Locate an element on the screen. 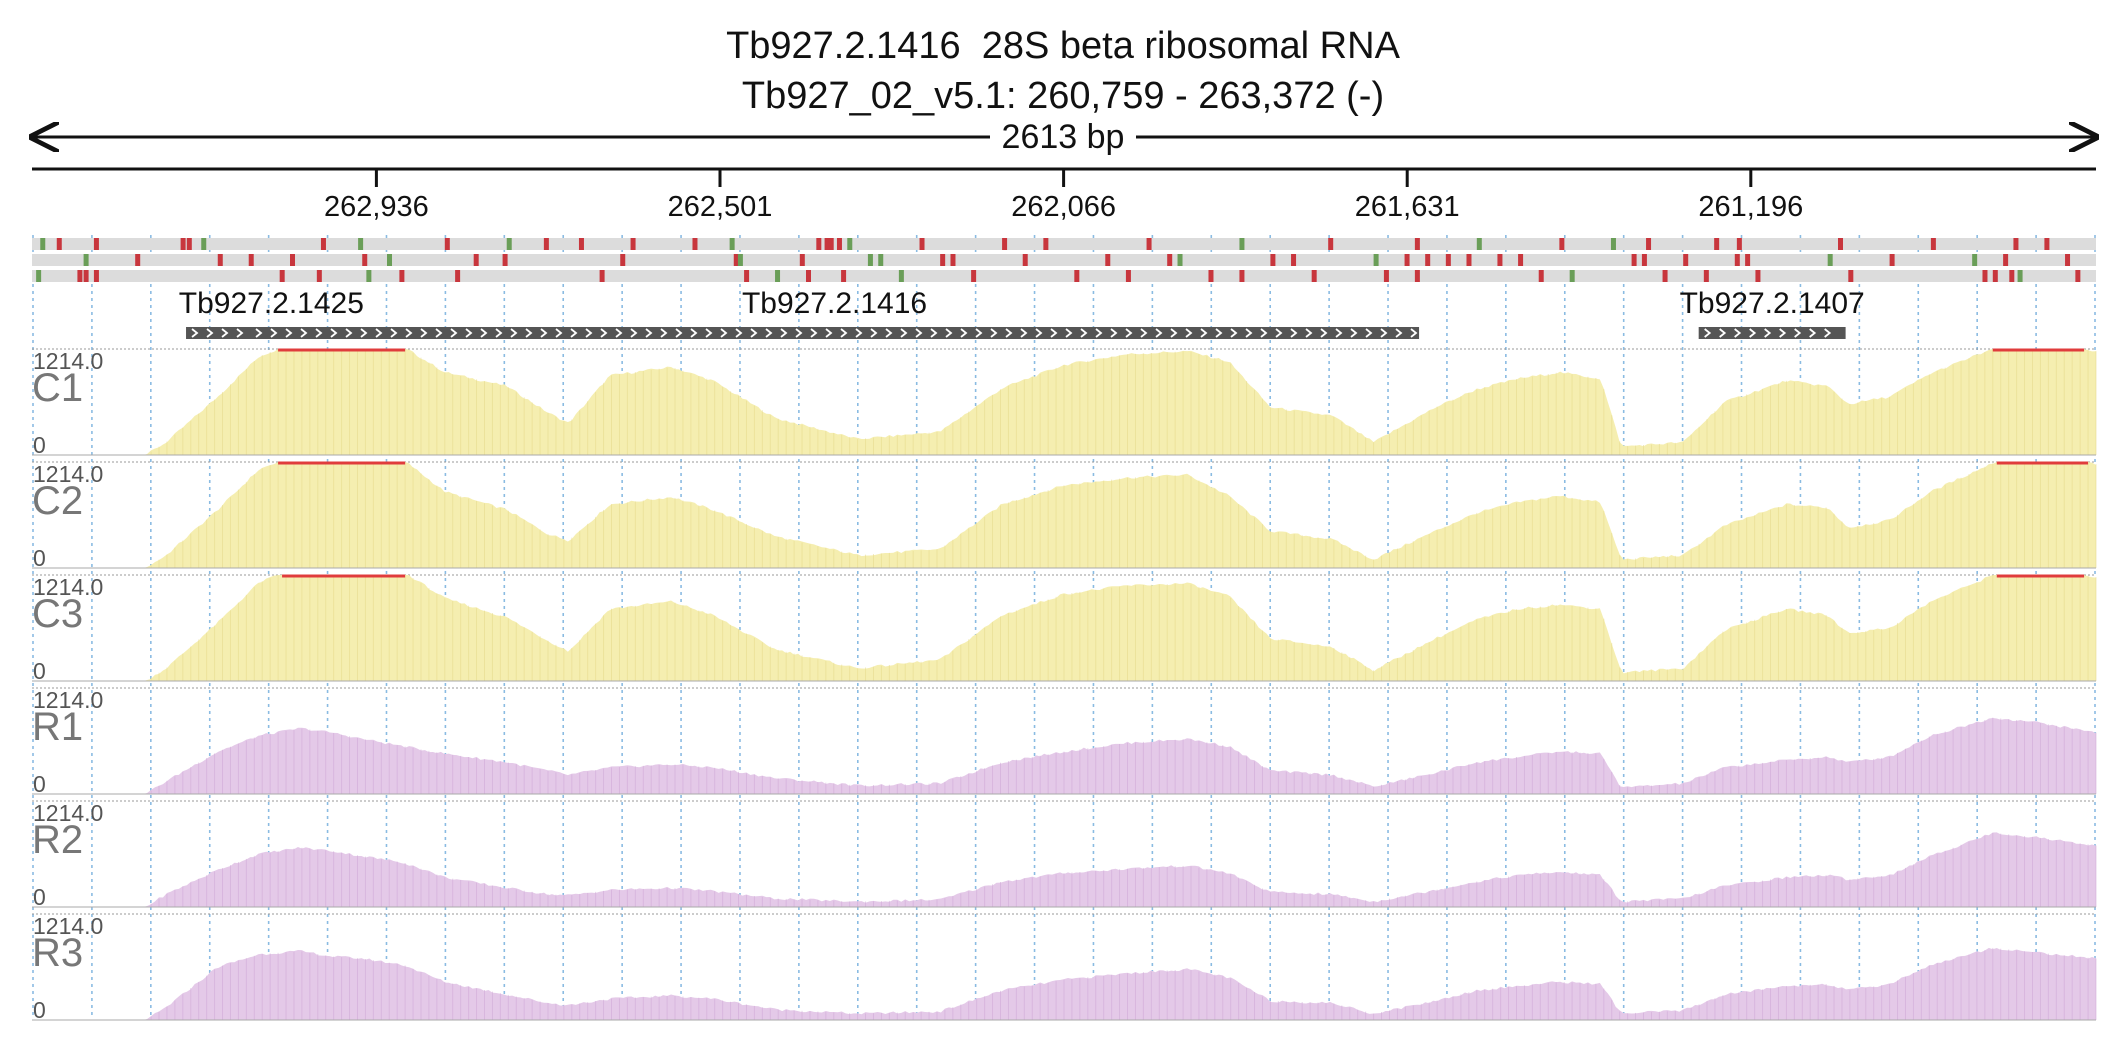 This screenshot has width=2126, height=1059. variant-tracks is located at coordinates (1064, 260).